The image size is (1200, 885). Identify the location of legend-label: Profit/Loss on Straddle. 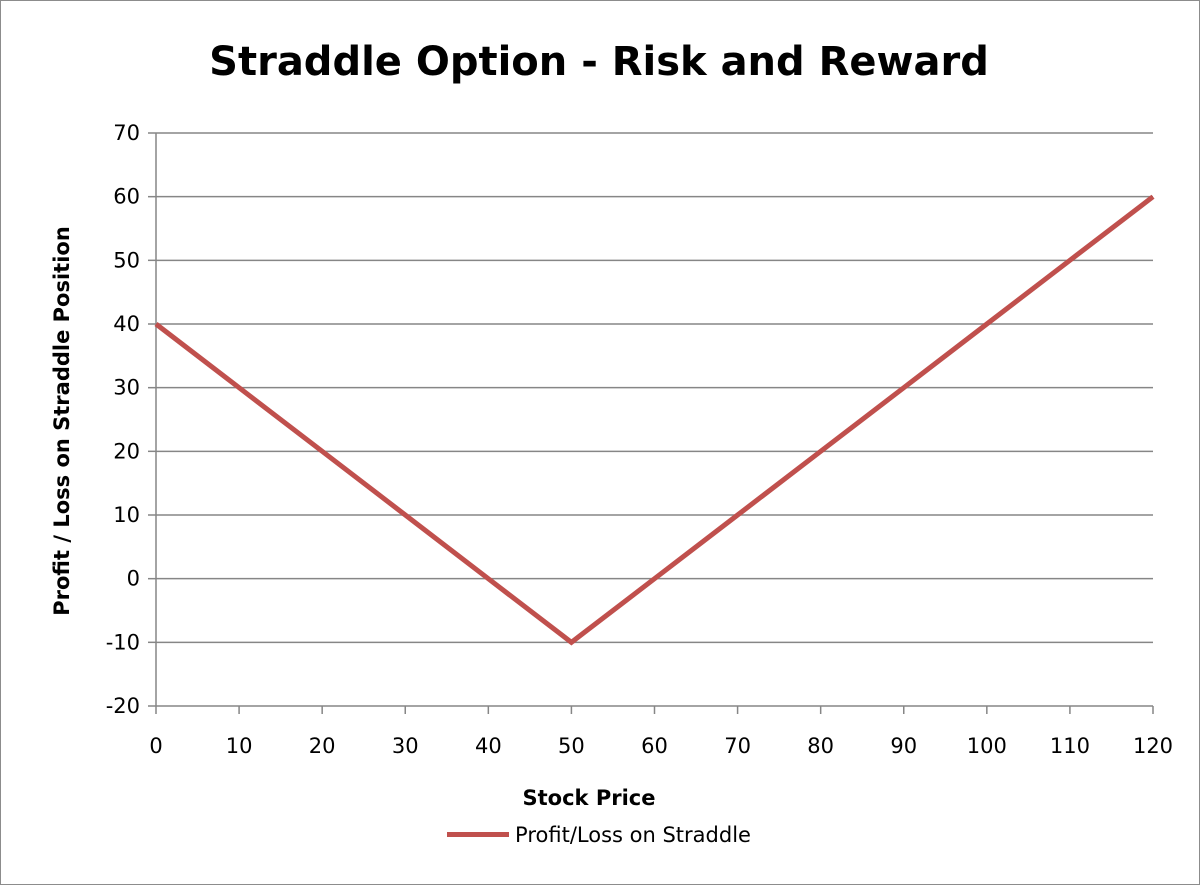
(633, 835).